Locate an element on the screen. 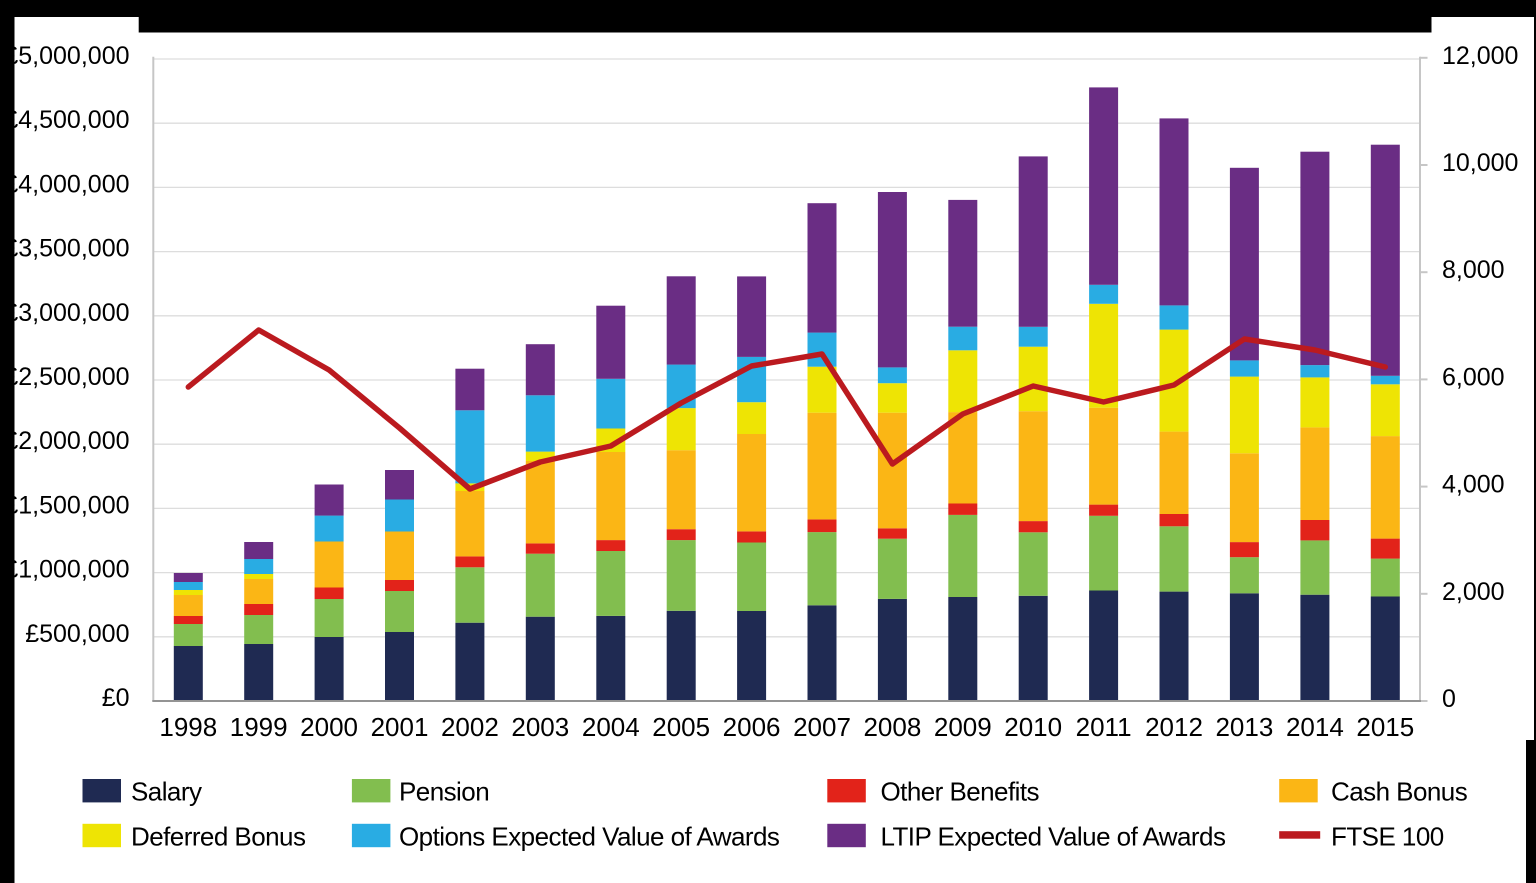 The width and height of the screenshot is (1536, 883). svg-text: £4,500,000 is located at coordinates (66, 120).